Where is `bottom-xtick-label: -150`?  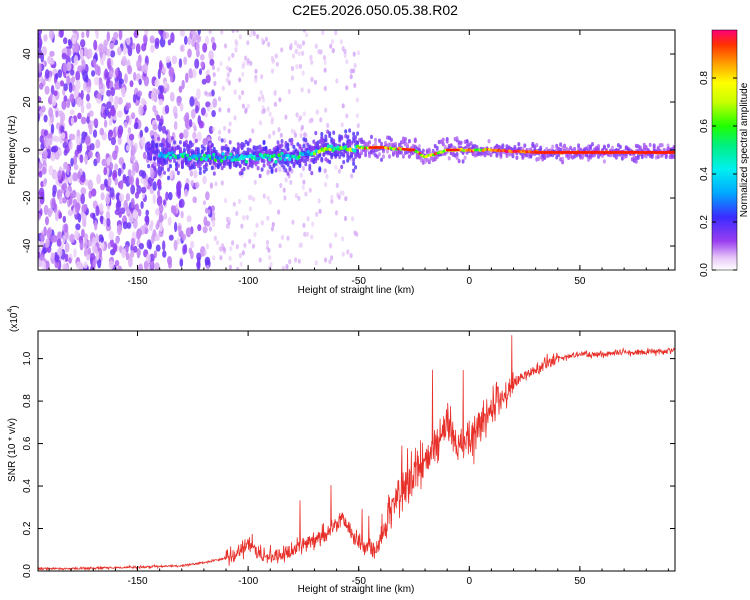 bottom-xtick-label: -150 is located at coordinates (138, 581).